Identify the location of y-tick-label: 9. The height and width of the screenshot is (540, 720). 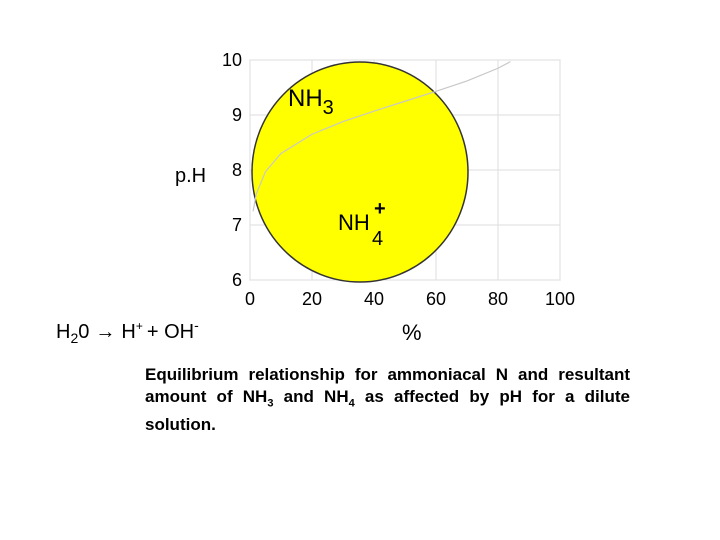
(237, 115).